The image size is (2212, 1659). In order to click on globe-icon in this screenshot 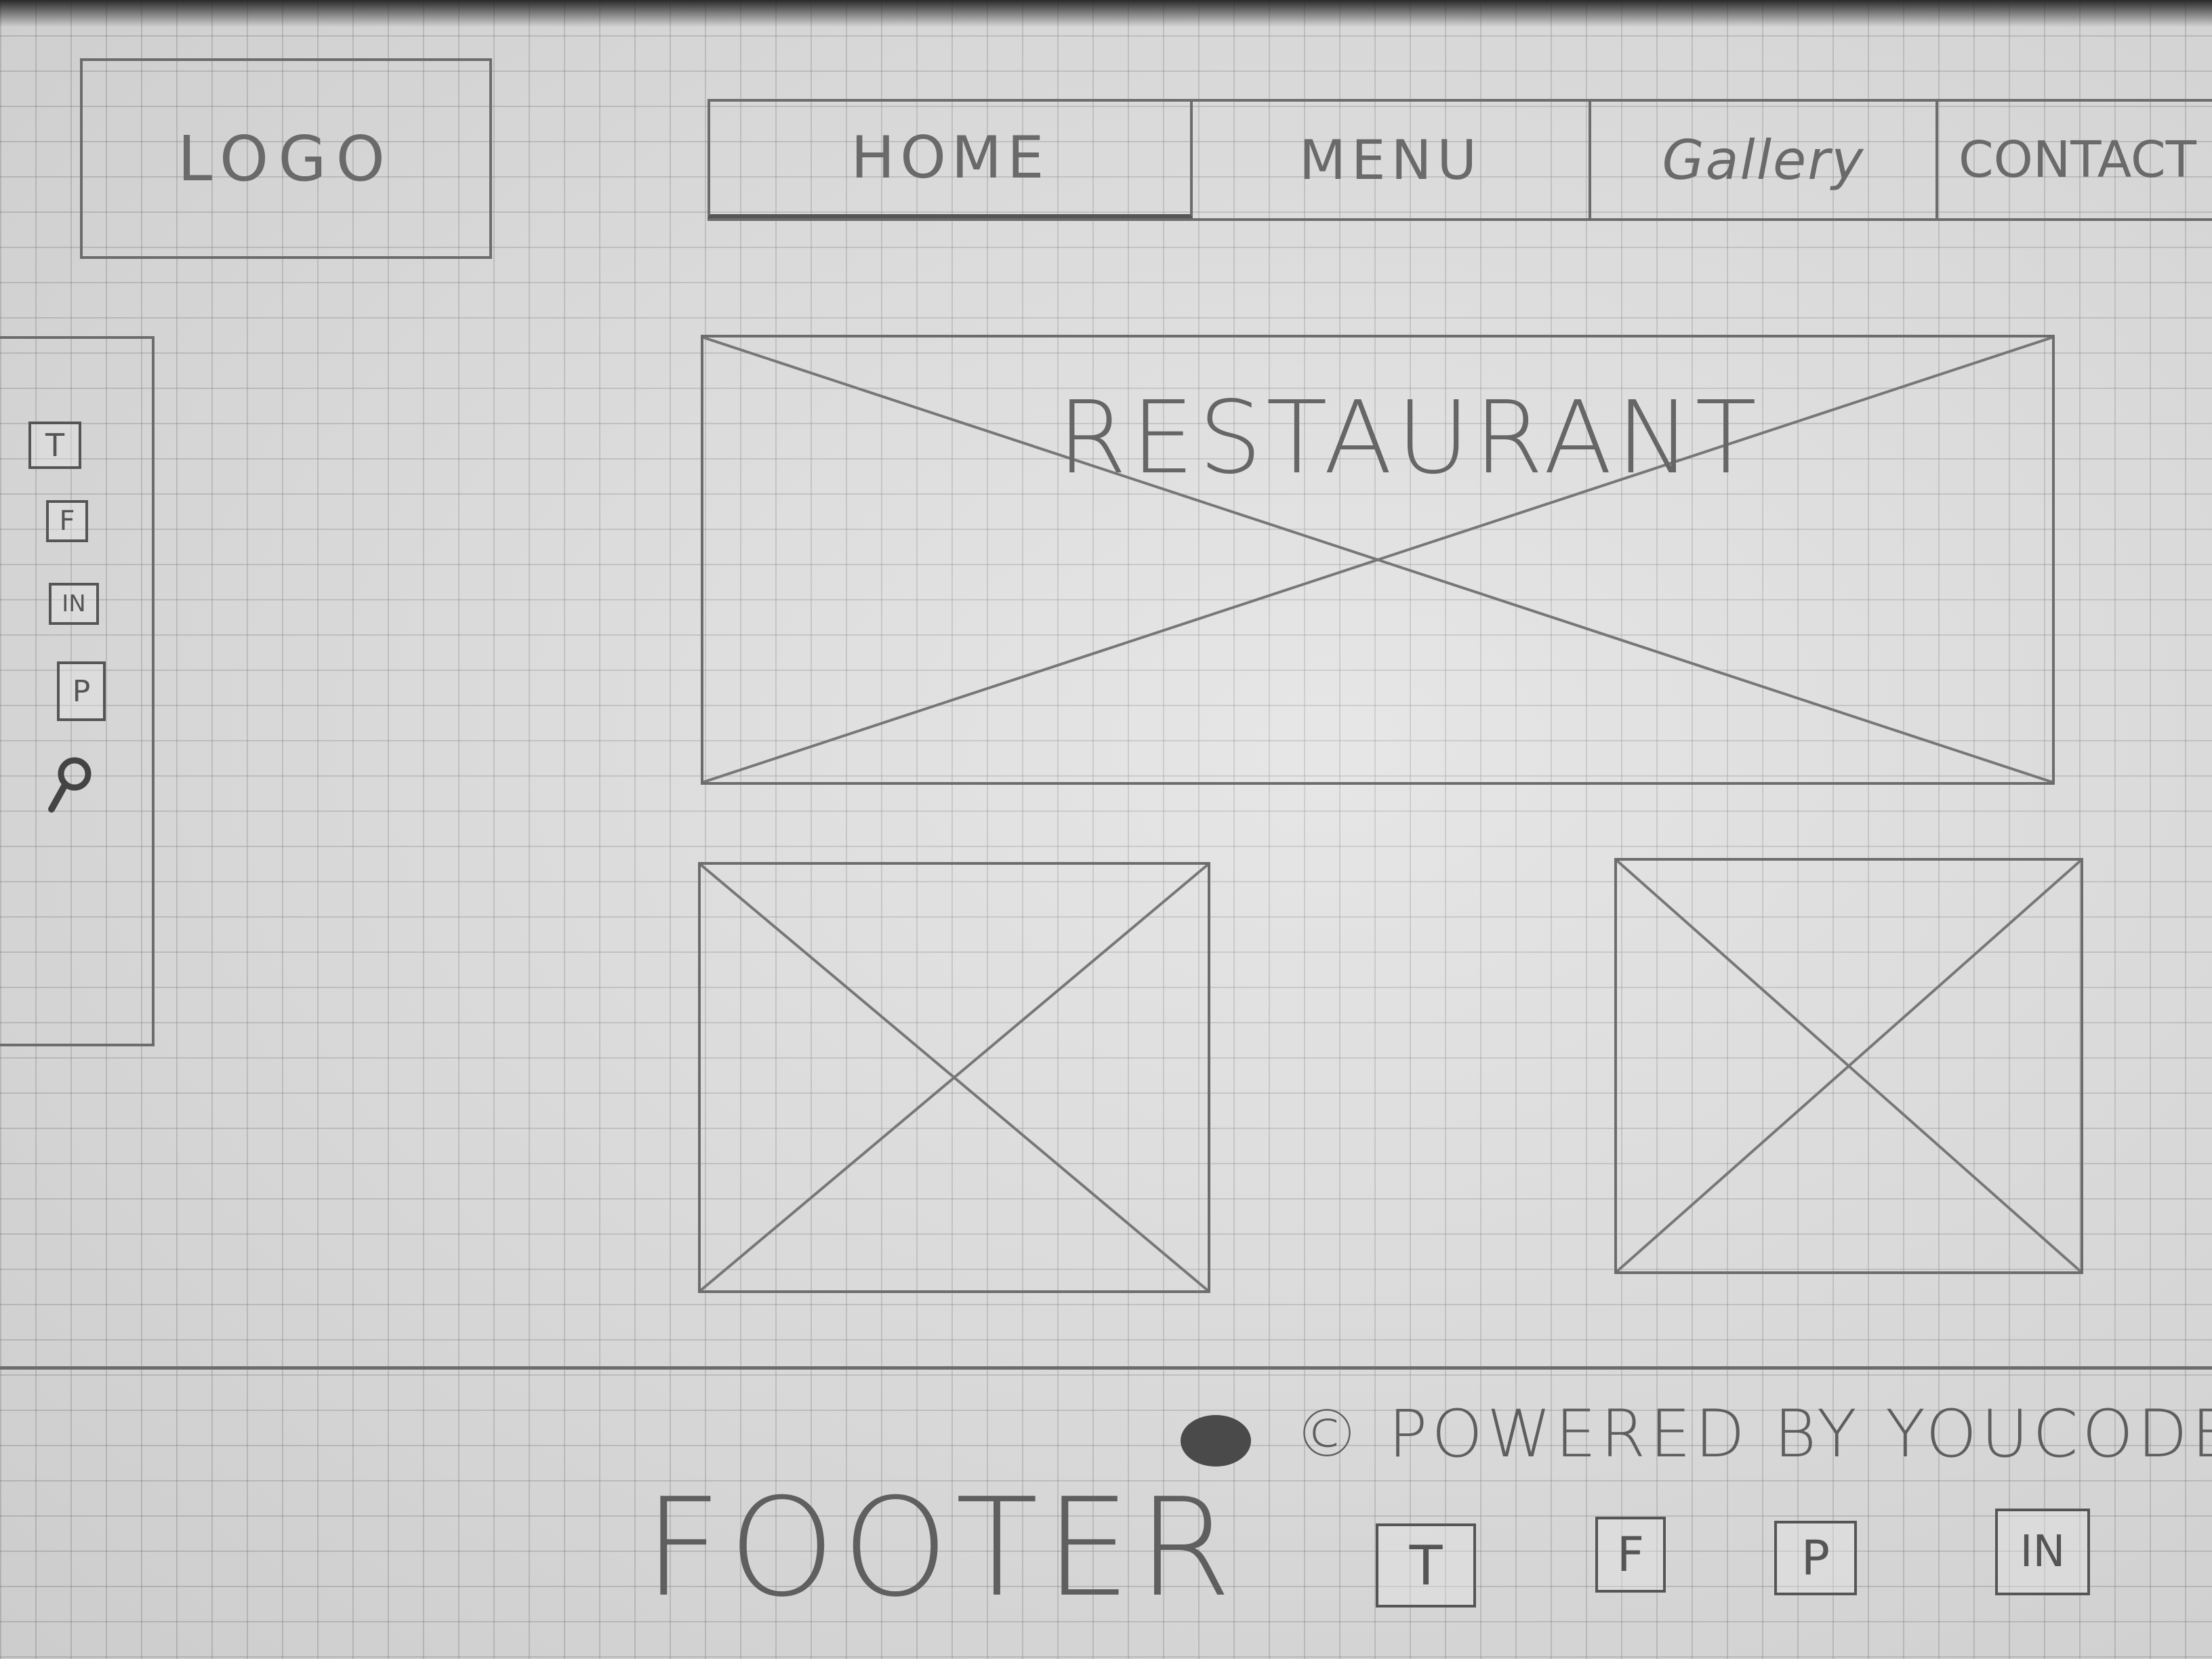, I will do `click(1216, 1441)`.